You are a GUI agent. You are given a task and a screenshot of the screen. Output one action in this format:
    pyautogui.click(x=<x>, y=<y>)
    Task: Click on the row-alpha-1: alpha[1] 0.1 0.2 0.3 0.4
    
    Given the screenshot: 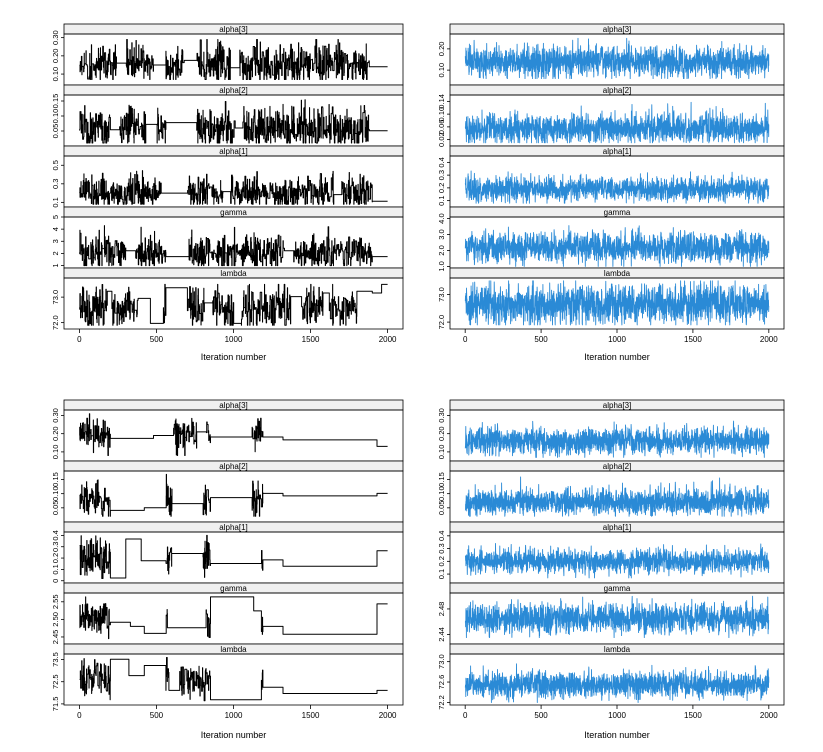 What is the action you would take?
    pyautogui.click(x=611, y=176)
    